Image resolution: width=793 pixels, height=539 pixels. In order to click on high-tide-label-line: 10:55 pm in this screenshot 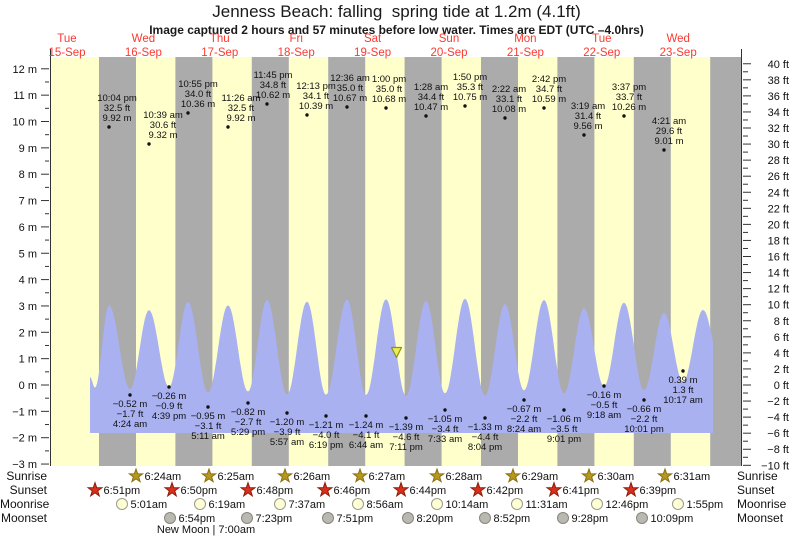, I will do `click(198, 84)`.